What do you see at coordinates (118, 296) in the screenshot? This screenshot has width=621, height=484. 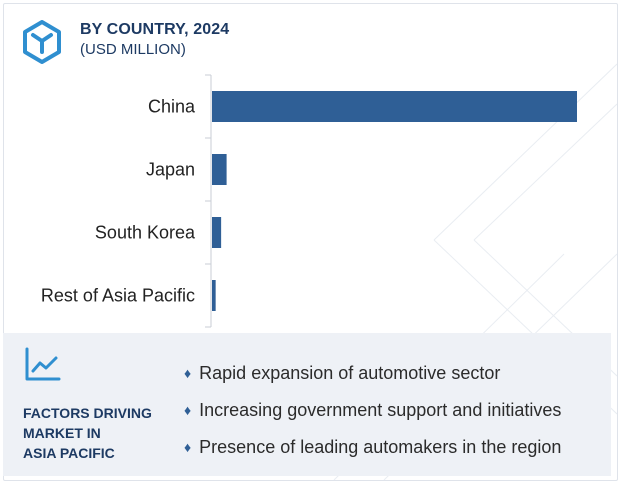 I see `category-label: Rest of Asia Pacific` at bounding box center [118, 296].